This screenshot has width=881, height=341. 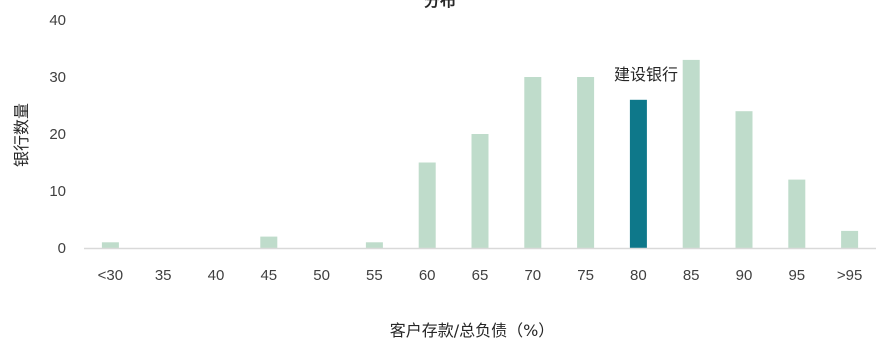 I want to click on y-tick-label: 10, so click(x=57, y=191).